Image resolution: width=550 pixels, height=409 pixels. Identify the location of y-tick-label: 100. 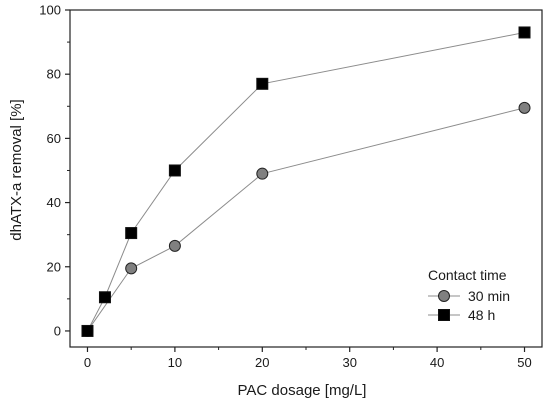
(50, 10).